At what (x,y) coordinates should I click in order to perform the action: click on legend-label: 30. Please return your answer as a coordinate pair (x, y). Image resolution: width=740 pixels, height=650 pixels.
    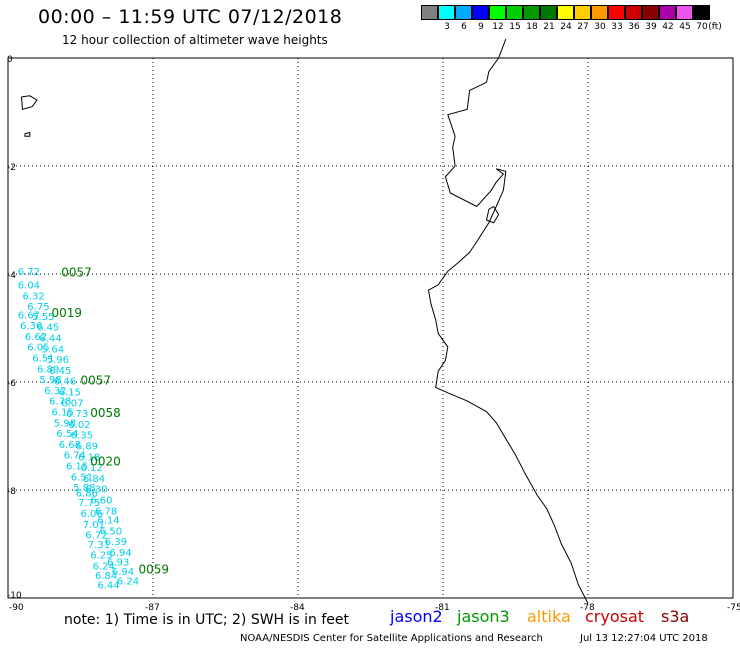
    Looking at the image, I should click on (600, 27).